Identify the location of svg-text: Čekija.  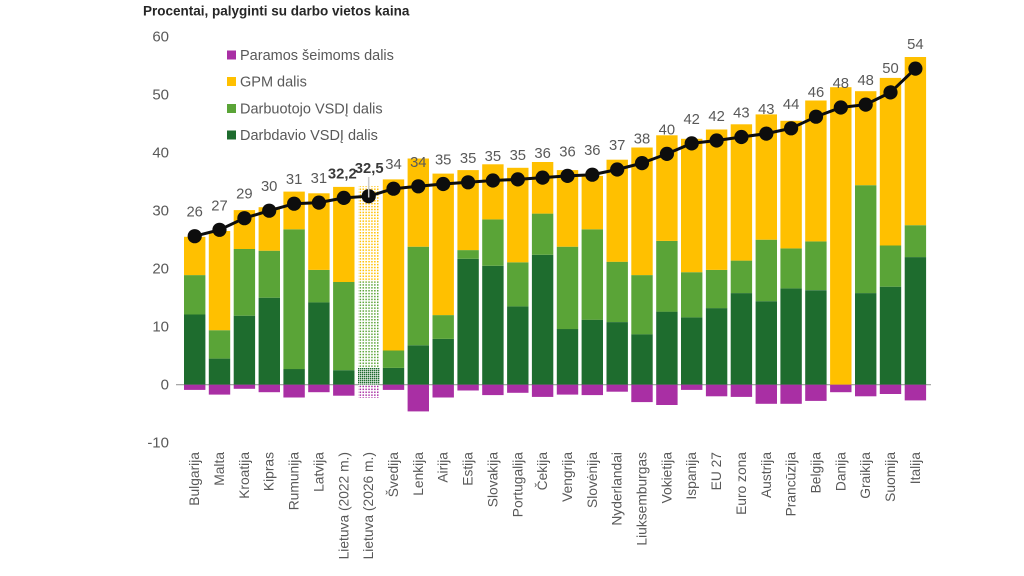
(542, 471).